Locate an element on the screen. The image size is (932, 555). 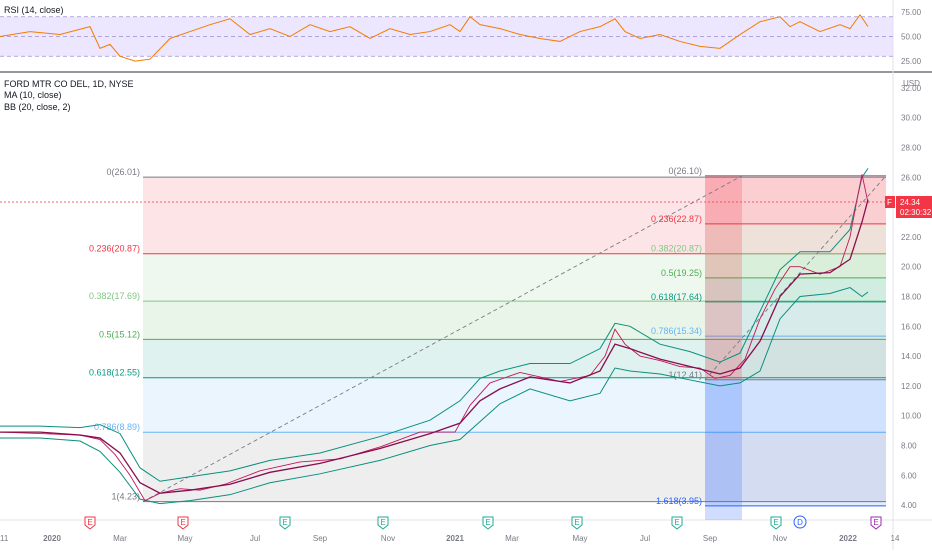
rsi-line is located at coordinates (434, 37).